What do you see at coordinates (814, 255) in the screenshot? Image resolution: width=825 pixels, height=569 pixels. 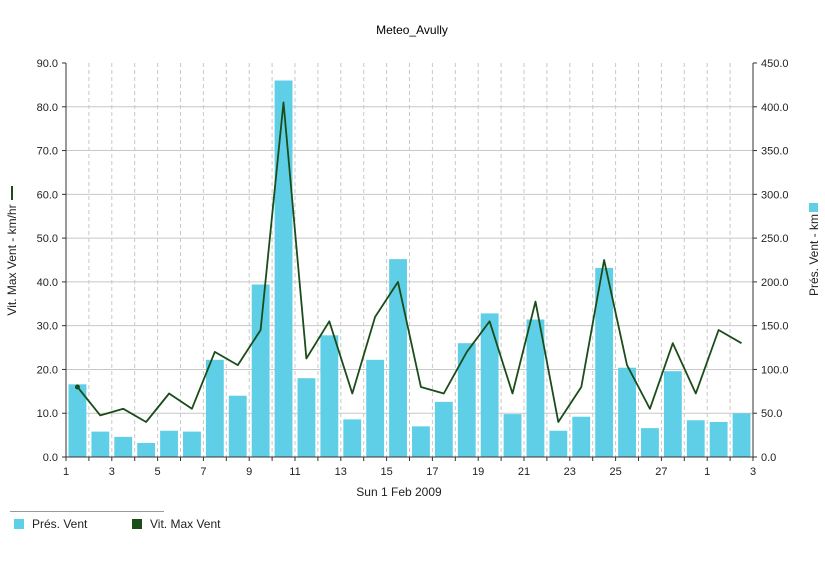 I see `y-right-axis-title: Prés. Vent - km` at bounding box center [814, 255].